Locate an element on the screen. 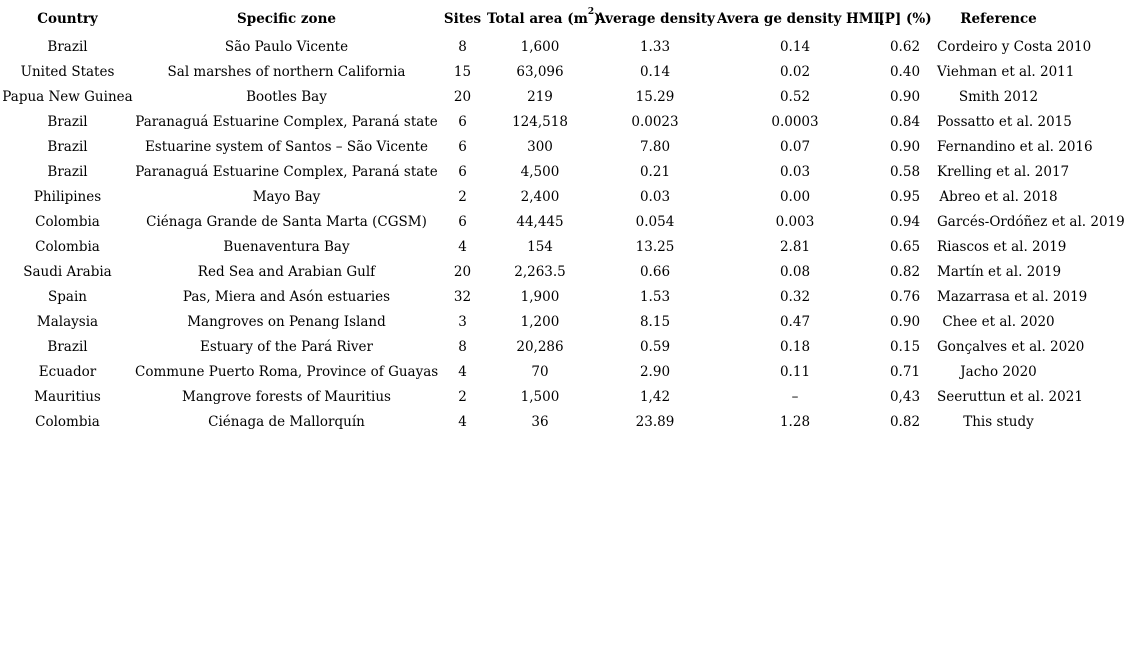 This screenshot has width=1132, height=660. cell-reference: Fernandino et al. 2016 is located at coordinates (1015, 146).